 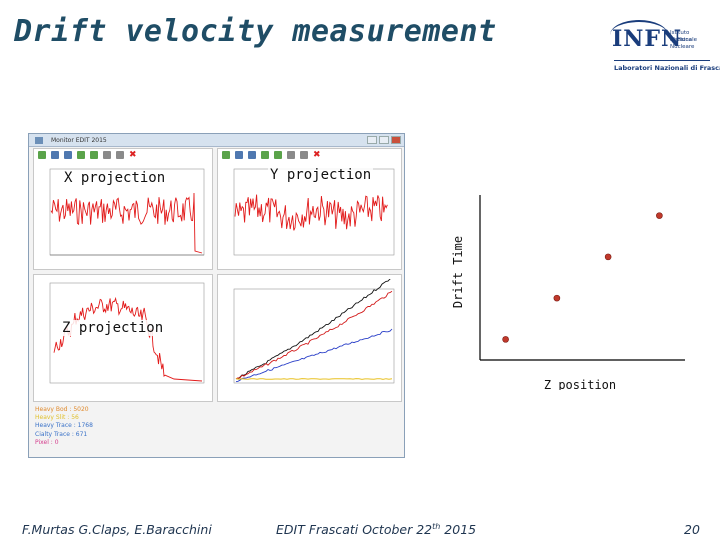 I want to click on slide-title: Drift velocity measurement, so click(x=255, y=31).